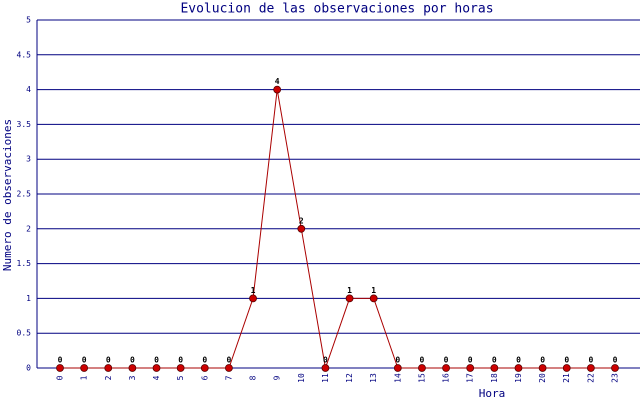 This screenshot has width=640, height=400. What do you see at coordinates (28, 228) in the screenshot?
I see `y-tick-label: 2` at bounding box center [28, 228].